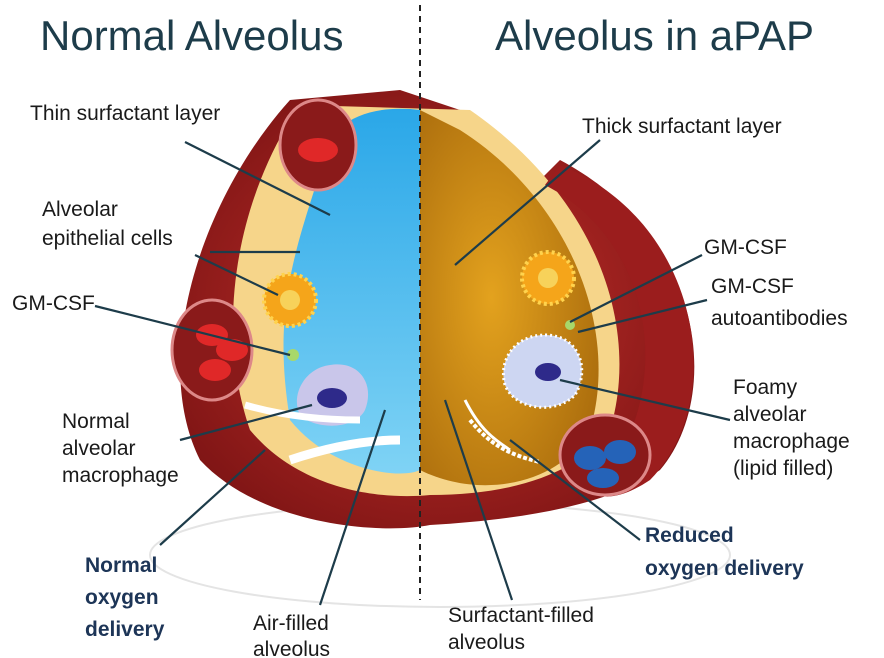 The width and height of the screenshot is (884, 658). Describe the element at coordinates (779, 318) in the screenshot. I see `label-line: autoantibodies` at that location.